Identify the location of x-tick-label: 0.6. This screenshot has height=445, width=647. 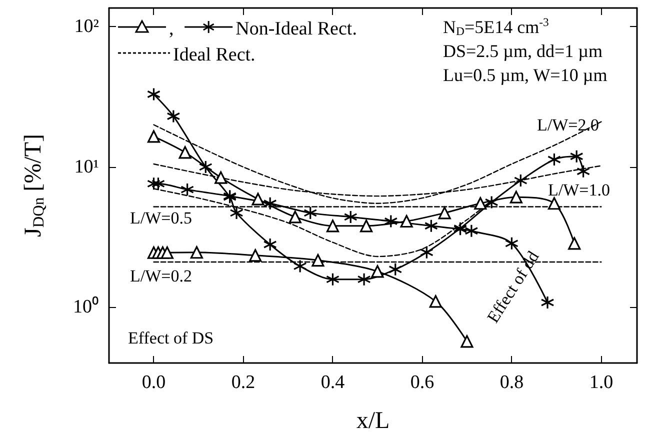
(422, 382).